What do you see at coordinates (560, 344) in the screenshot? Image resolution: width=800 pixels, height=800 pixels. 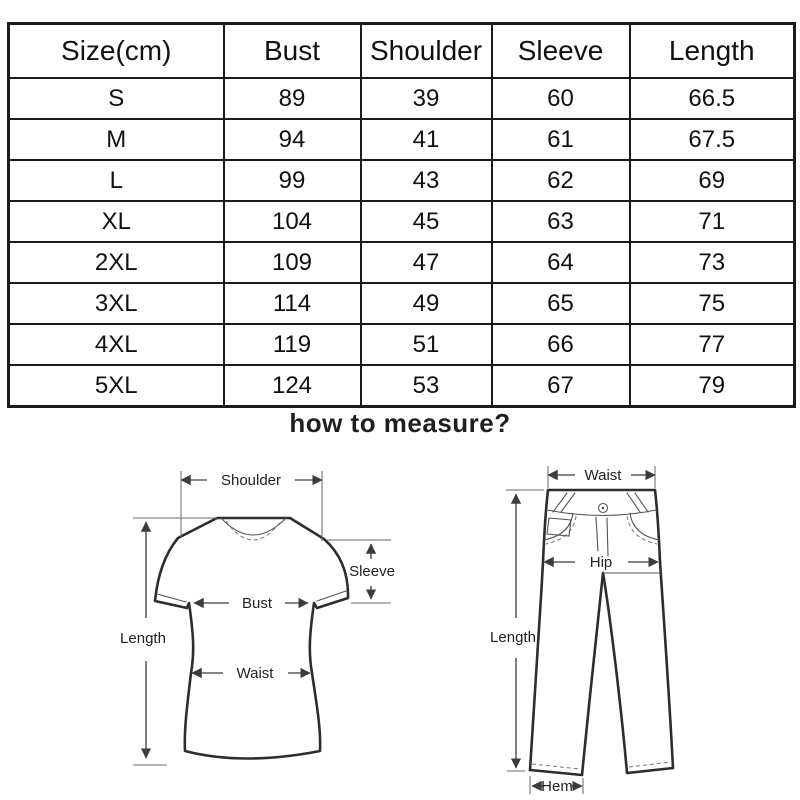 I see `sleeve-cell: 66` at bounding box center [560, 344].